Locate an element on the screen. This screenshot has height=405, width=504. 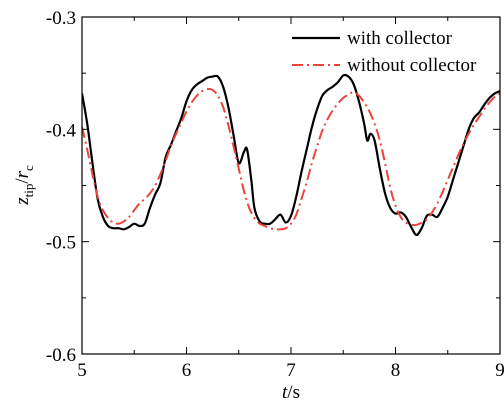
y-tick-label: -0.5 is located at coordinates (61, 243).